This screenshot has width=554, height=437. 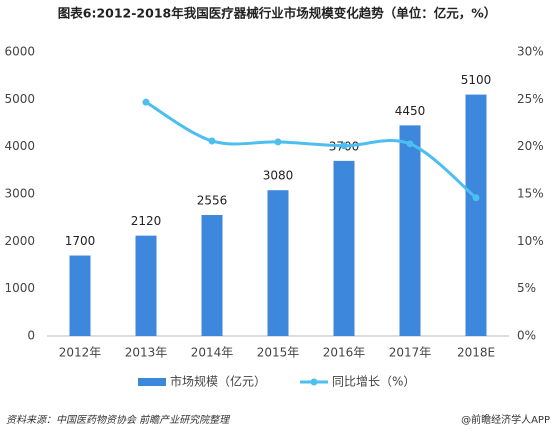 What do you see at coordinates (146, 221) in the screenshot?
I see `value-label: 2120` at bounding box center [146, 221].